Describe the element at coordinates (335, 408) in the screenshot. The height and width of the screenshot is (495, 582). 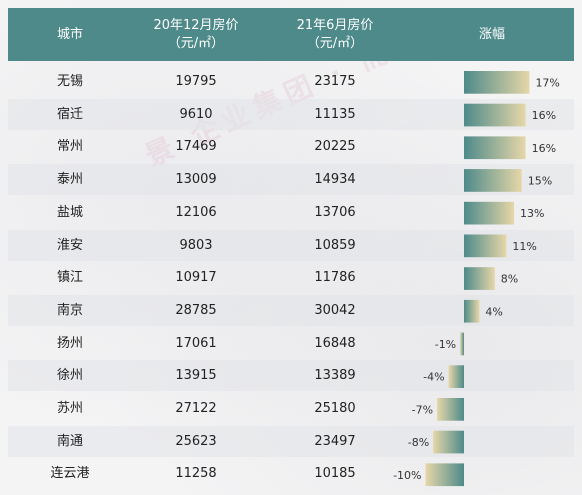
I see `price-jun-cell: 25180` at that location.